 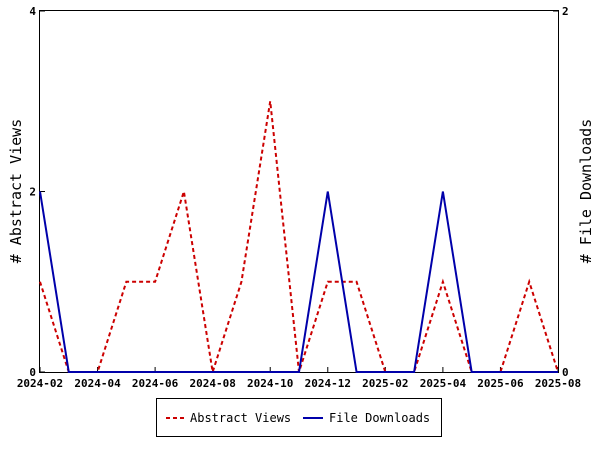 What do you see at coordinates (565, 11) in the screenshot?
I see `y2-tick-label: 2` at bounding box center [565, 11].